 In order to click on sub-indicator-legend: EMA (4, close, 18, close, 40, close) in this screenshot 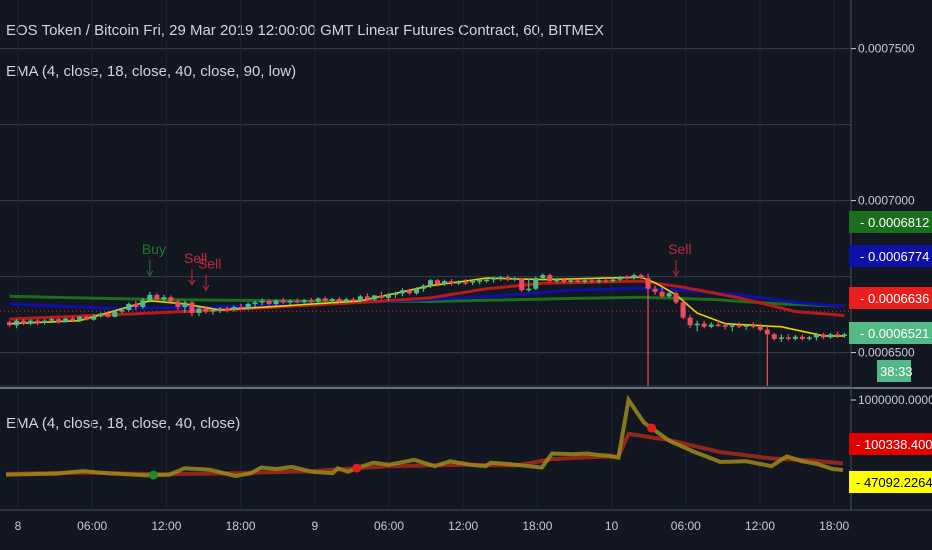, I will do `click(123, 423)`.